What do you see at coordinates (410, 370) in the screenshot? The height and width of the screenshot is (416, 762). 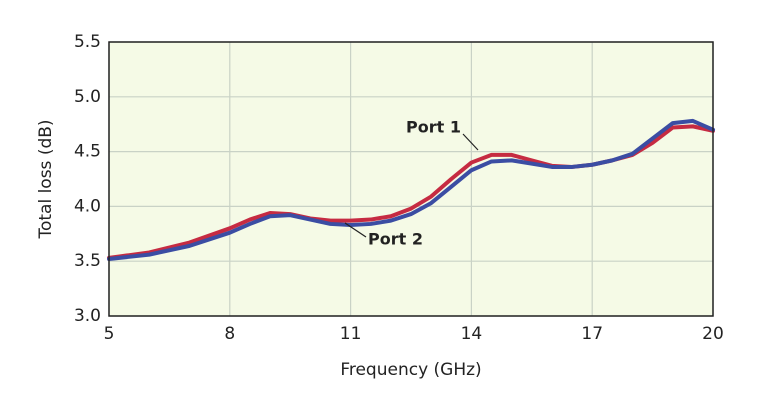 I see `x-axis-label: Frequency (GHz)` at bounding box center [410, 370].